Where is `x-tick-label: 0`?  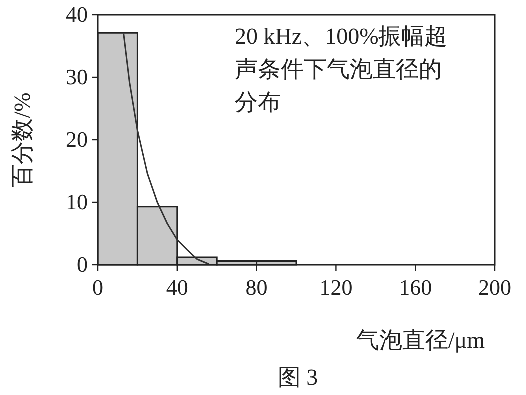 x-tick-label: 0 is located at coordinates (98, 287).